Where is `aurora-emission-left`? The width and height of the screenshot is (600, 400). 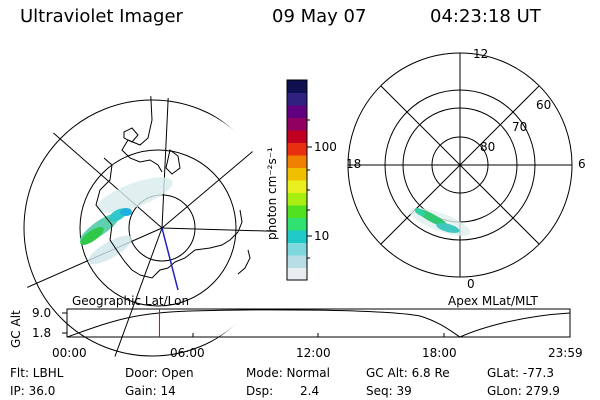 aurora-emission-left is located at coordinates (126, 221).